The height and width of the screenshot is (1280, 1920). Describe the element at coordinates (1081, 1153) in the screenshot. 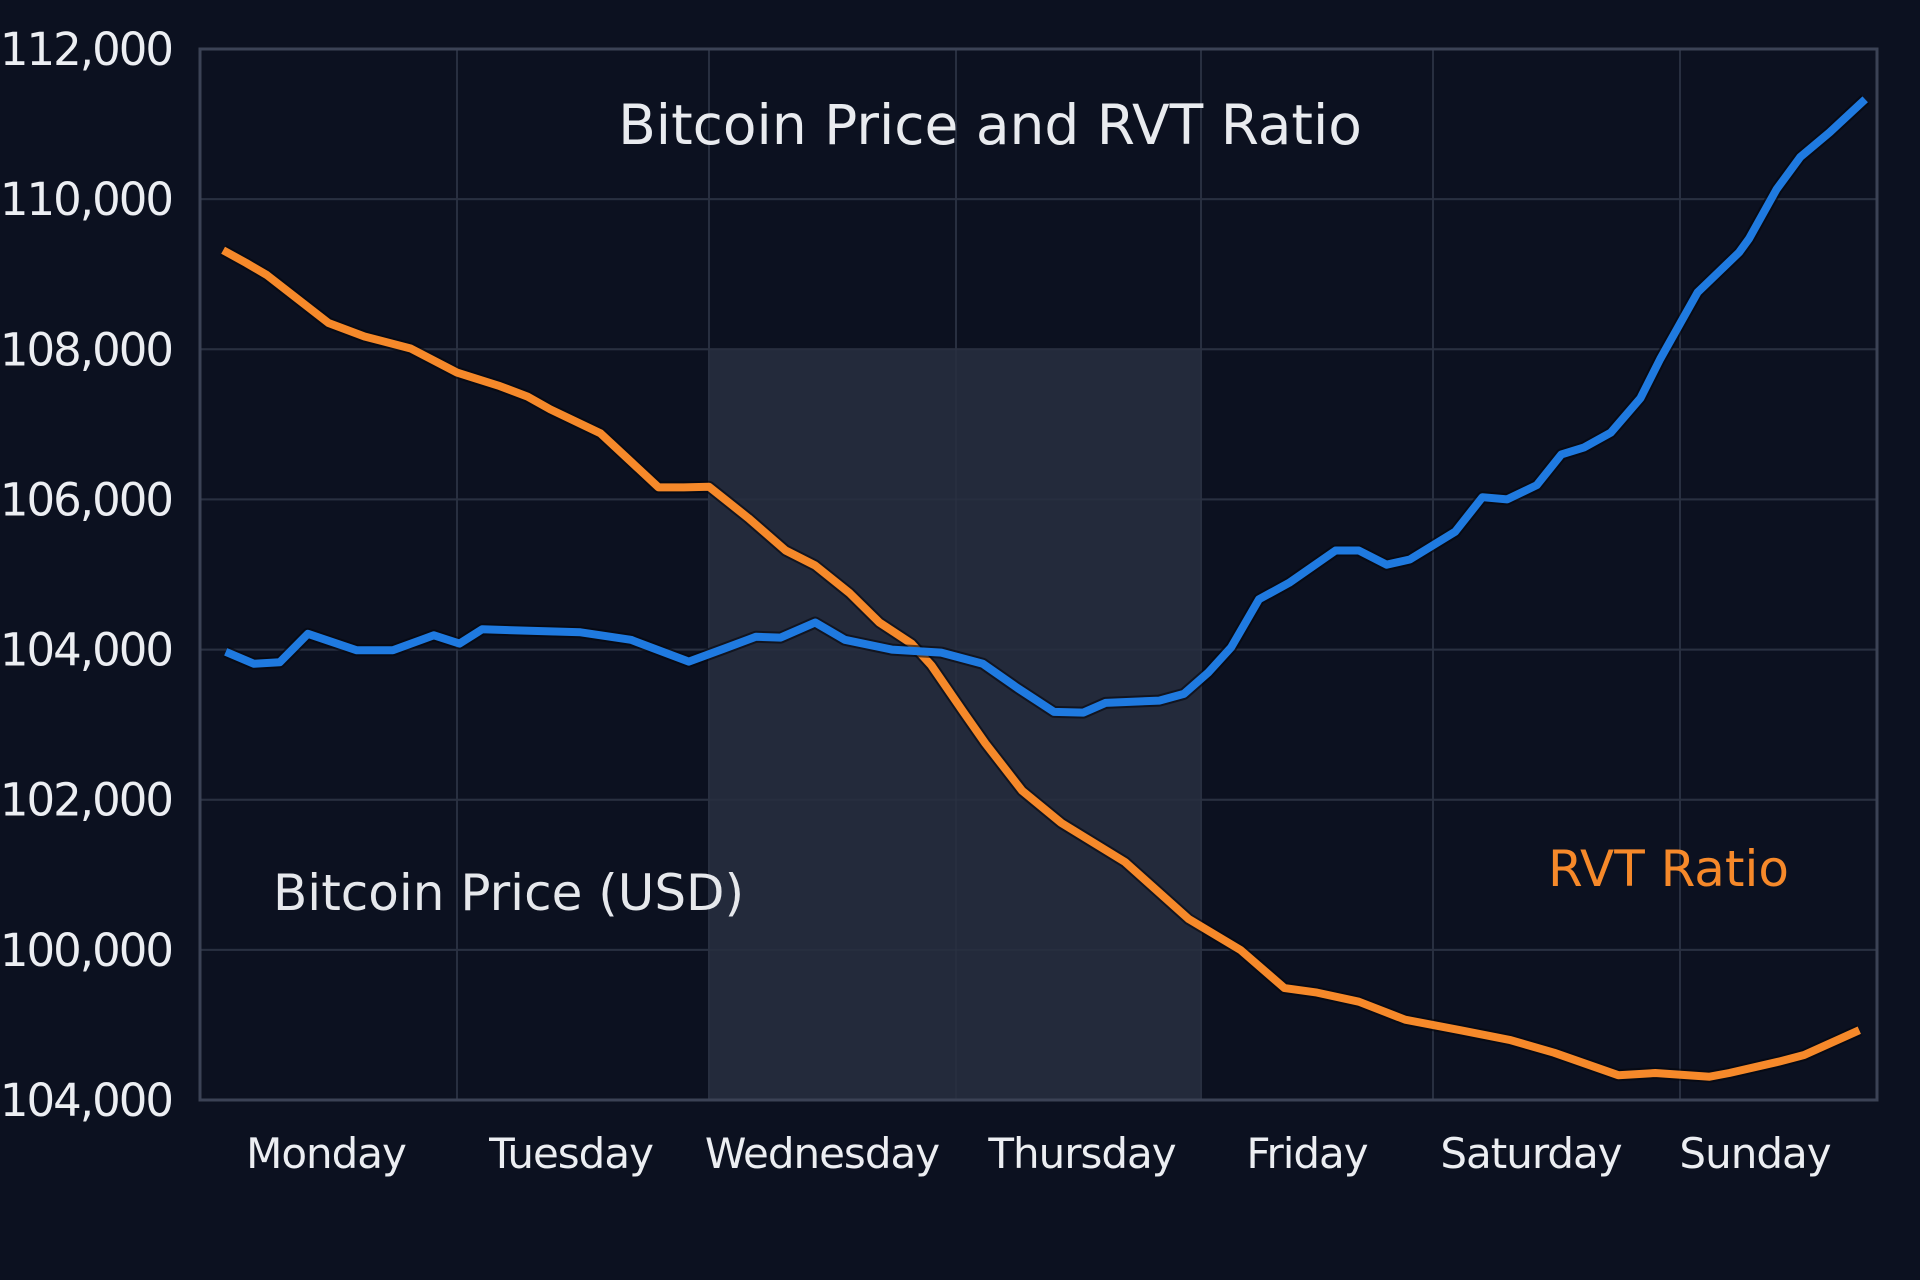

I see `x-tick-label: Thursday` at that location.